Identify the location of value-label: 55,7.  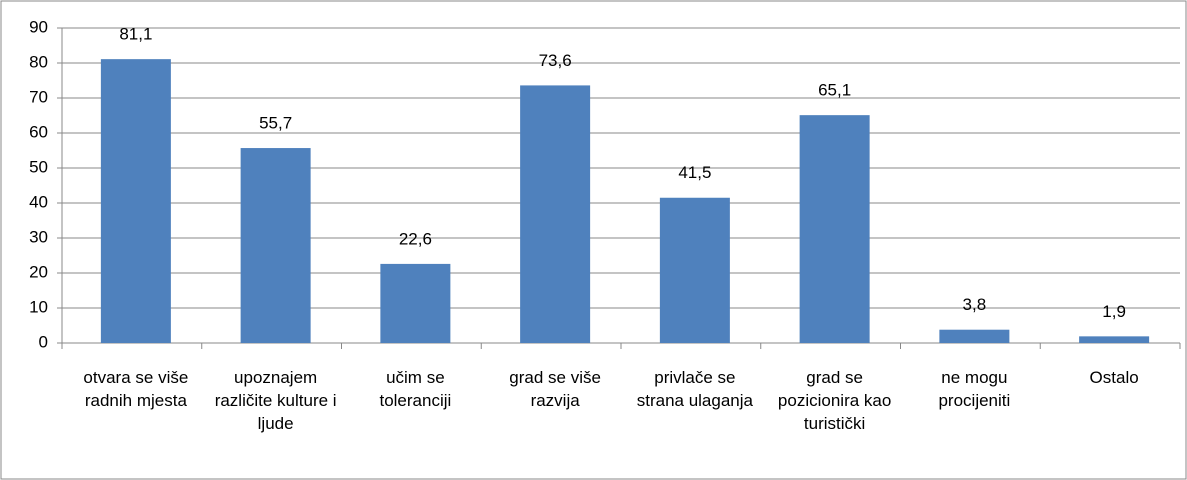
(275, 123).